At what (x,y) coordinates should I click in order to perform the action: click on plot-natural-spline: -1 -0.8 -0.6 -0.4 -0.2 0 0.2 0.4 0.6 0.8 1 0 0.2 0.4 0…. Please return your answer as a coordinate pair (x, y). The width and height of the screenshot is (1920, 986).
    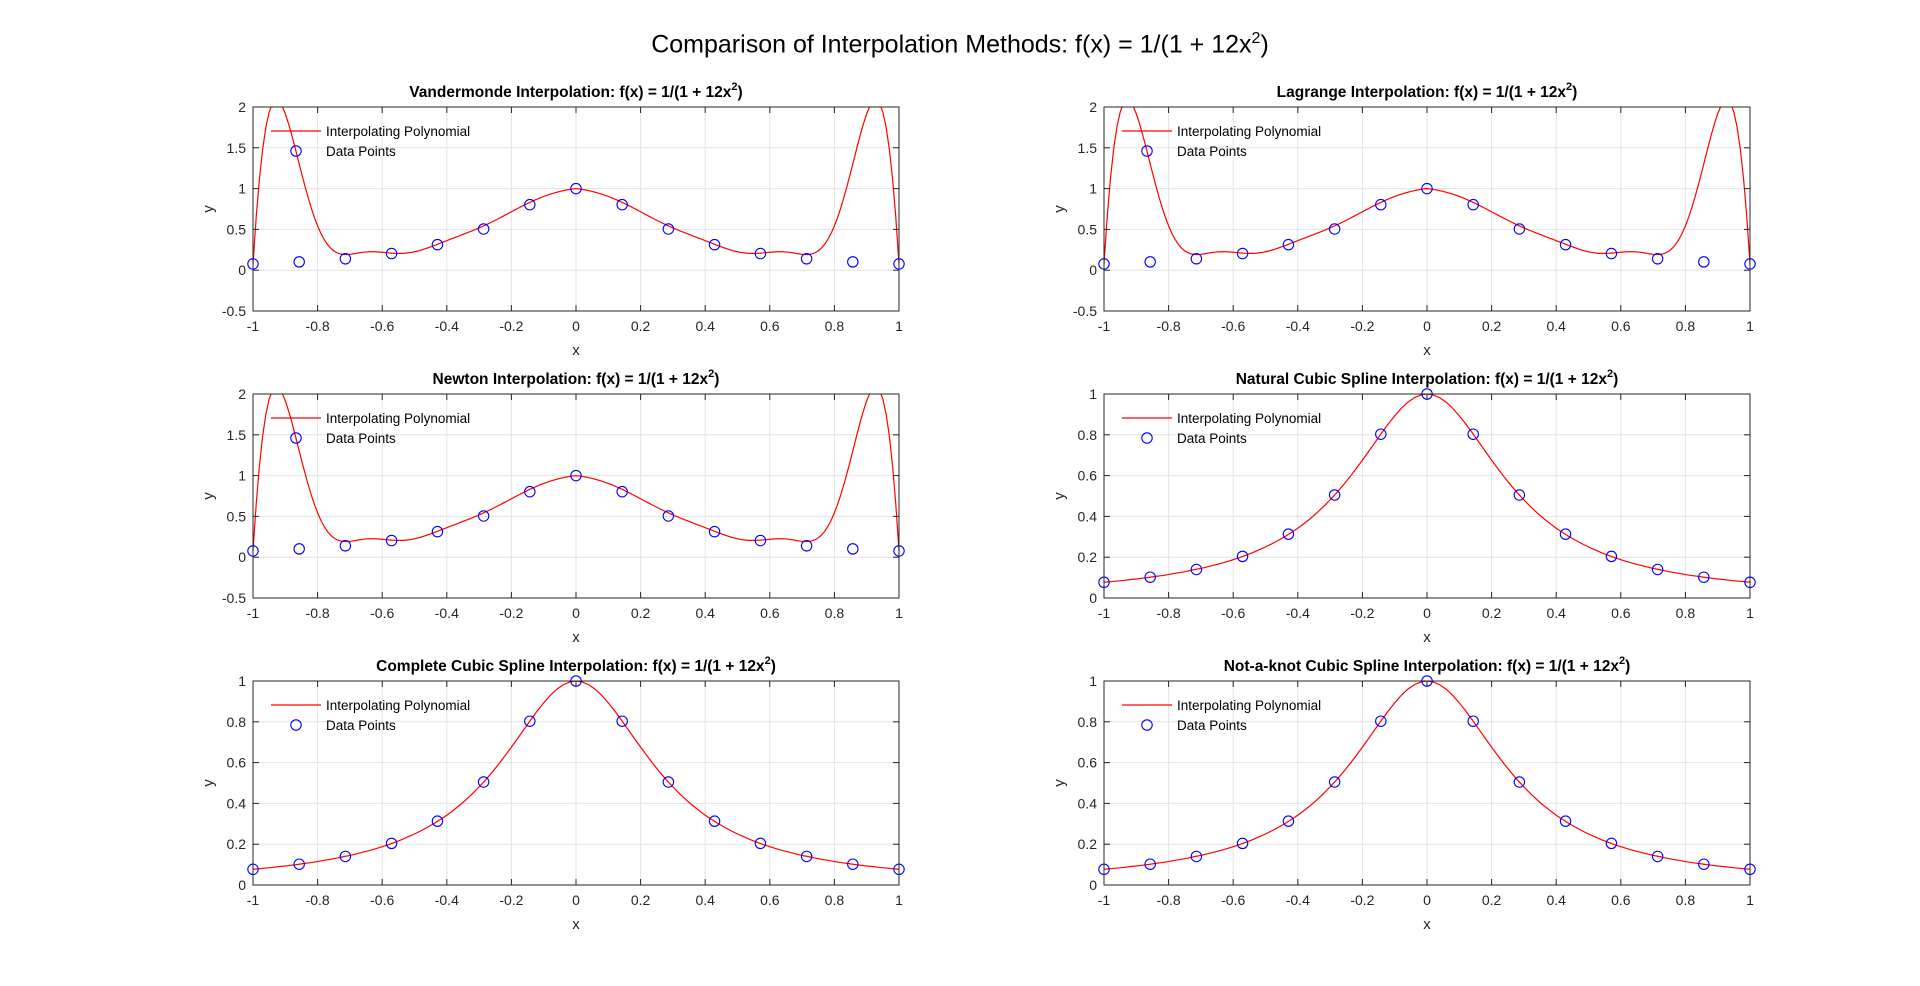
    Looking at the image, I should click on (1403, 507).